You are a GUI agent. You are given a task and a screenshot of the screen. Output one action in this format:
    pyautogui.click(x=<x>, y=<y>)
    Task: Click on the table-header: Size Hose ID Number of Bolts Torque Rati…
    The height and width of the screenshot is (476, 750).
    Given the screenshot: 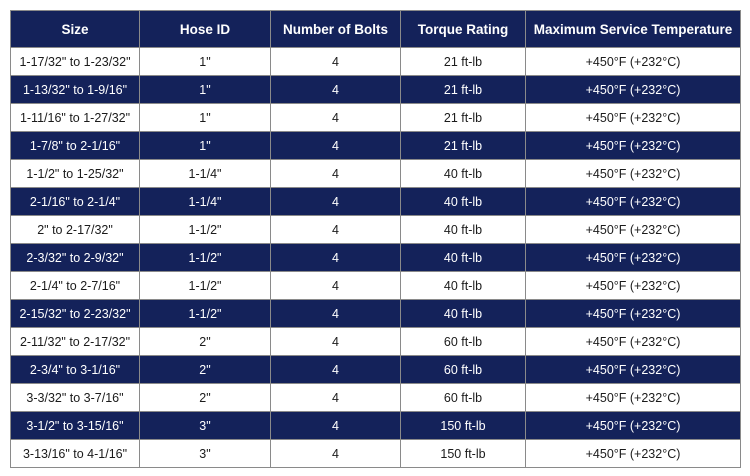 What is the action you would take?
    pyautogui.click(x=375, y=29)
    